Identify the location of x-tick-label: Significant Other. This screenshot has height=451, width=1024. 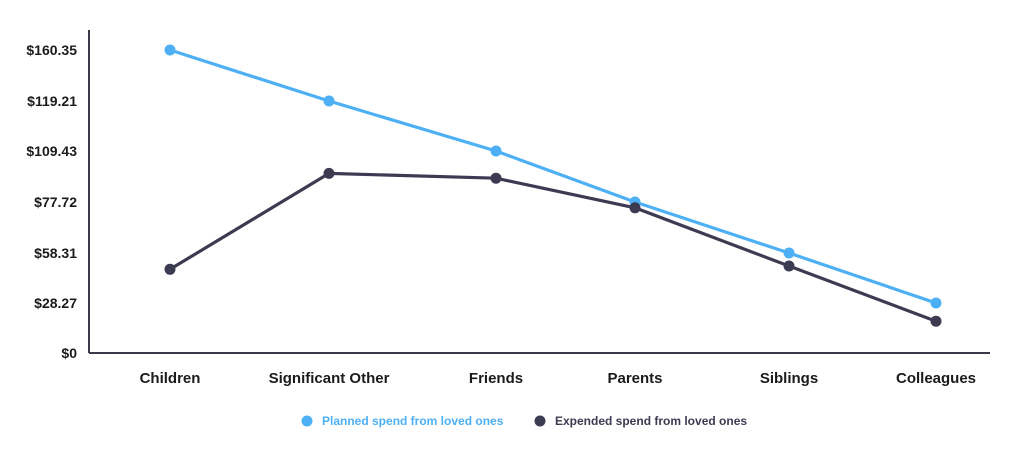
(329, 378).